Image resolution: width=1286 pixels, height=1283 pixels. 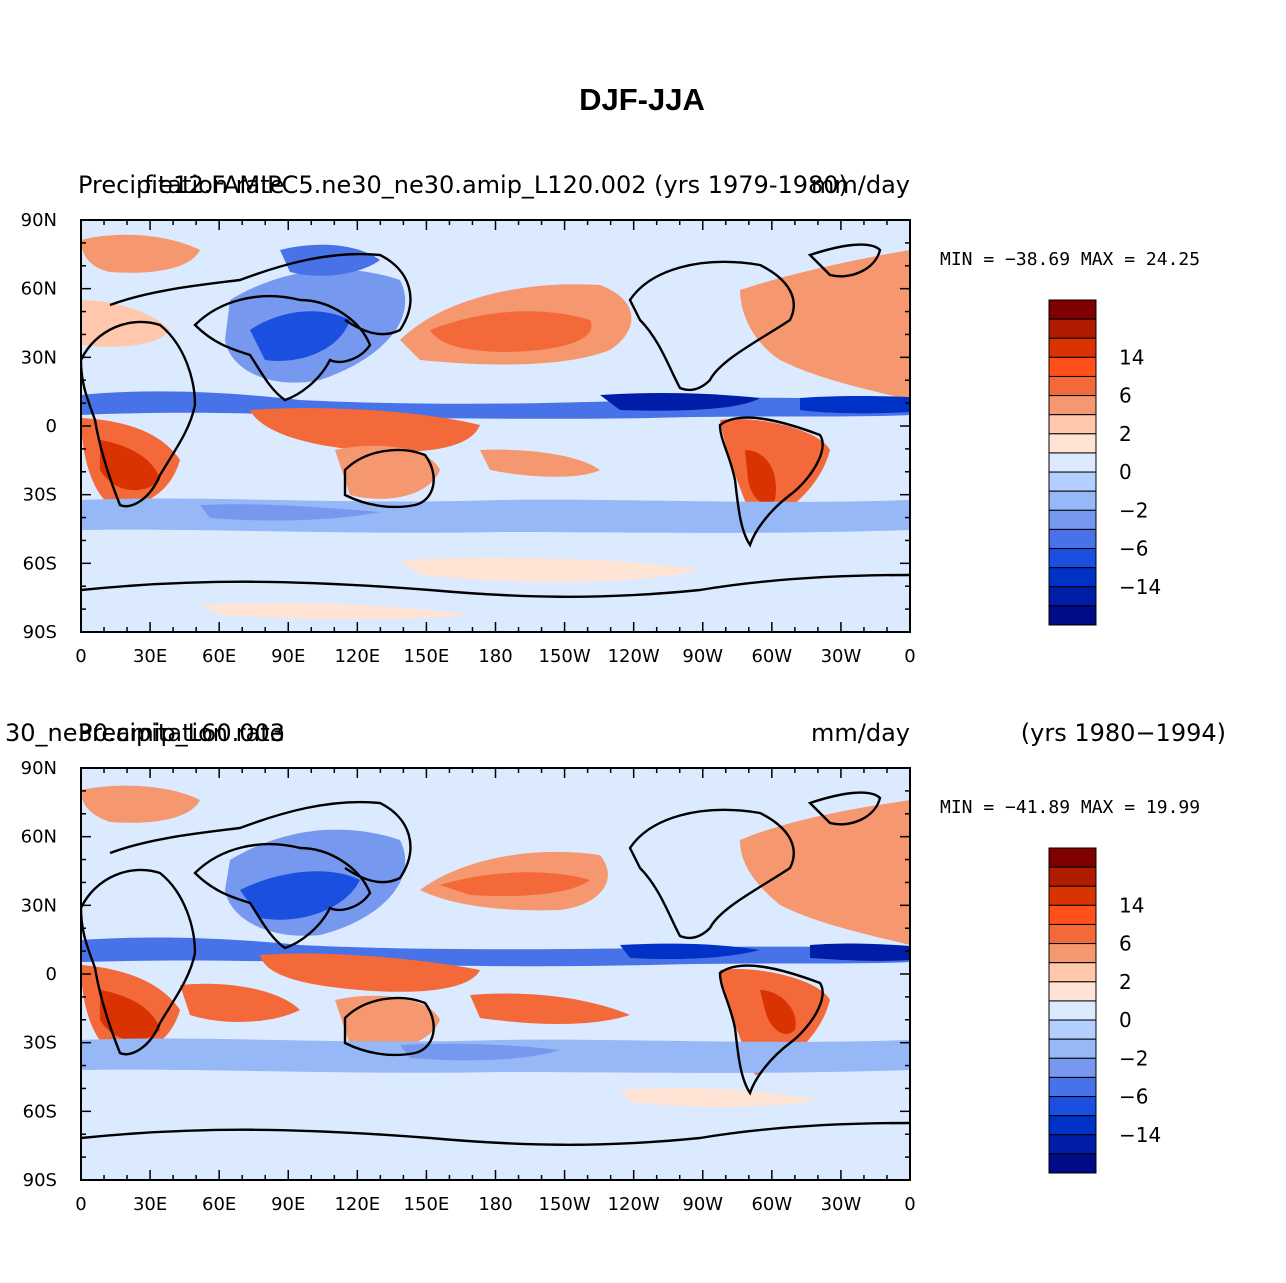 What do you see at coordinates (702, 1204) in the screenshot?
I see `x-tick-label: 90W` at bounding box center [702, 1204].